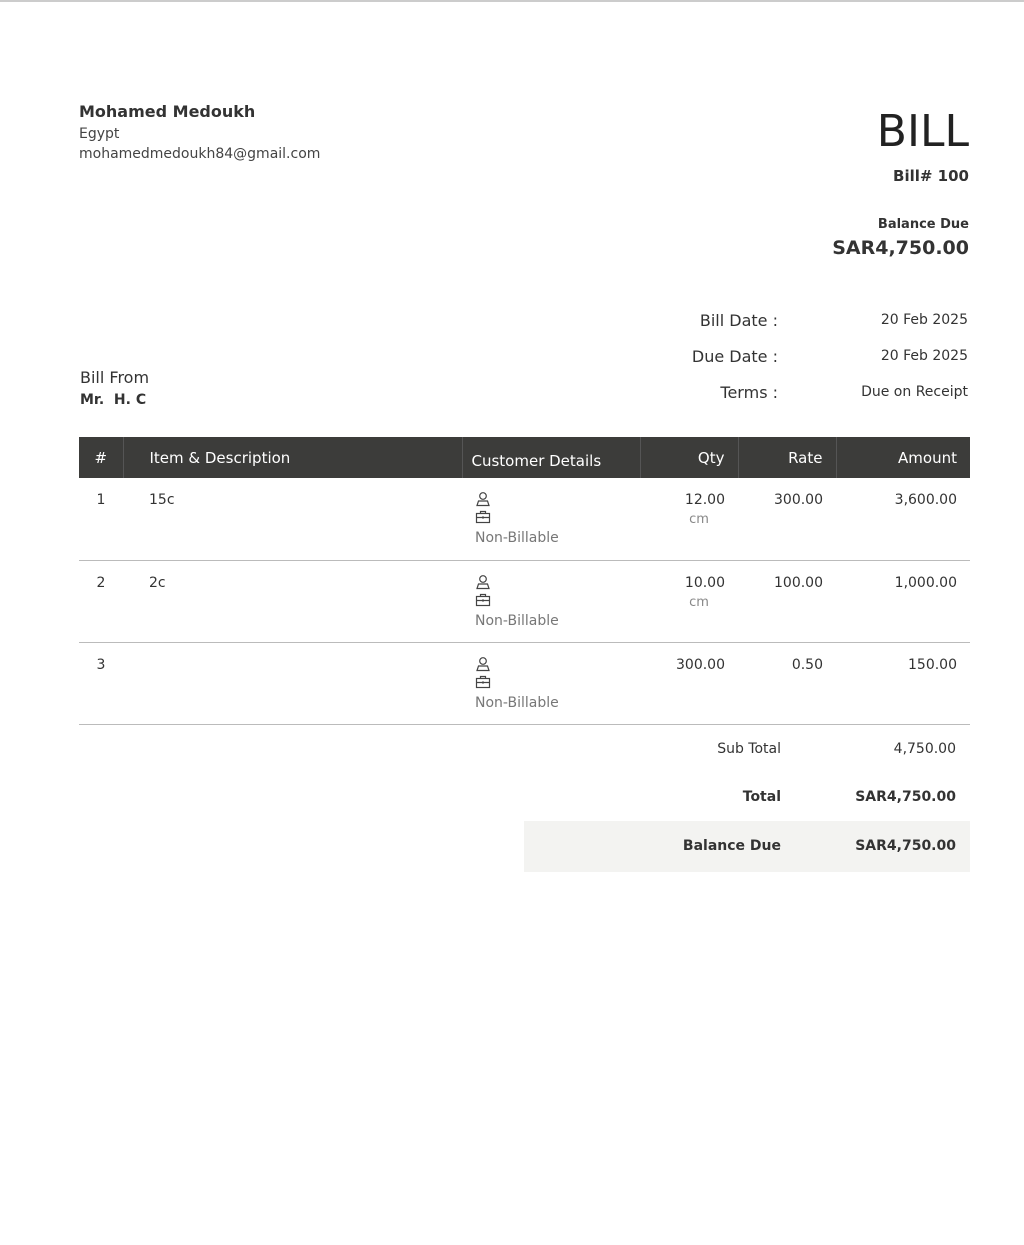  I want to click on sender-email: mohamedmedoukh84@gmail.com, so click(200, 154).